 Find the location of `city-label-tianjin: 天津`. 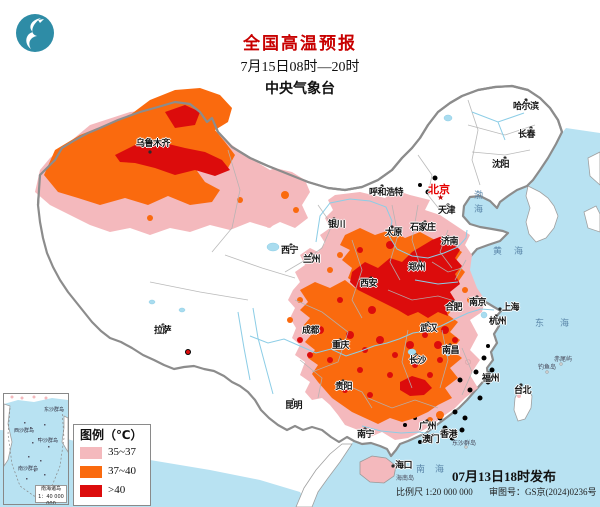

city-label-tianjin: 天津 is located at coordinates (447, 211).